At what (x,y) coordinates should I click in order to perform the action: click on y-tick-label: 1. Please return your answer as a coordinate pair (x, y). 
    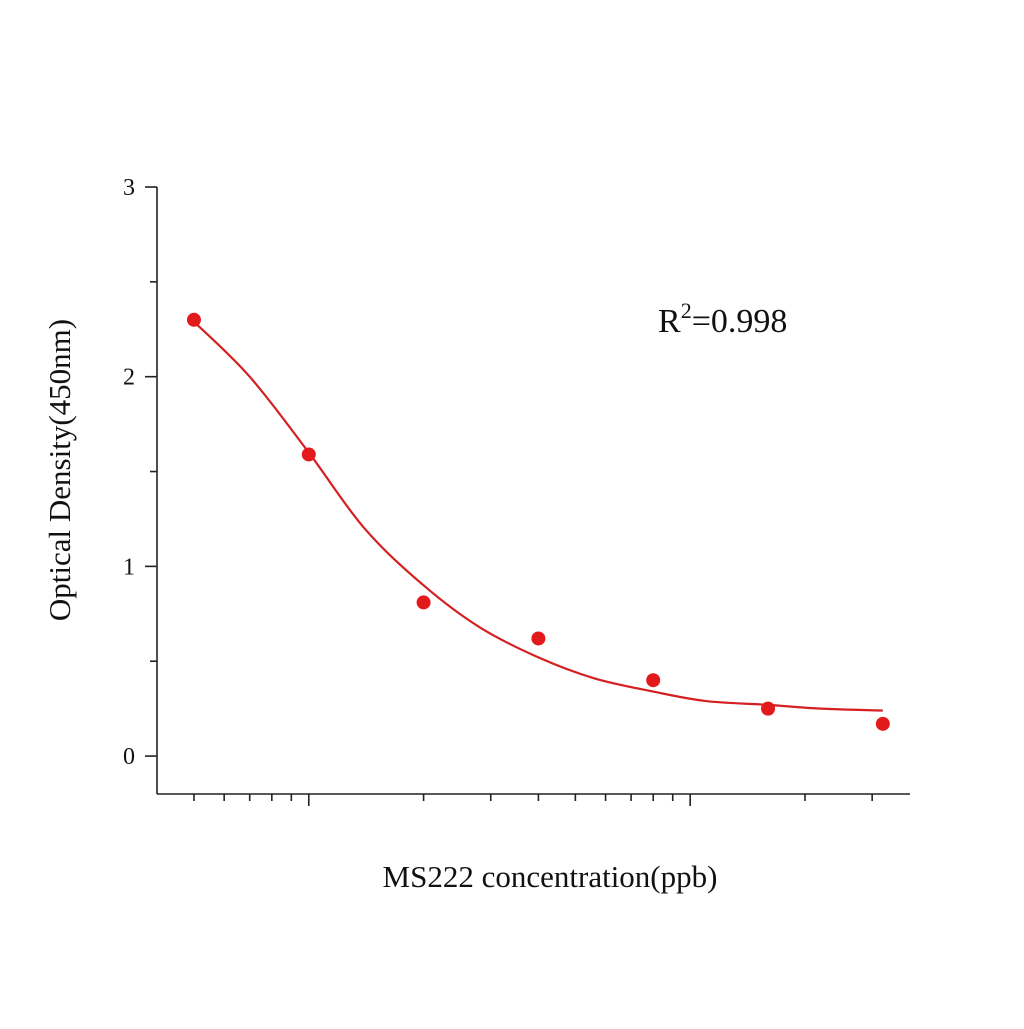
    Looking at the image, I should click on (129, 567).